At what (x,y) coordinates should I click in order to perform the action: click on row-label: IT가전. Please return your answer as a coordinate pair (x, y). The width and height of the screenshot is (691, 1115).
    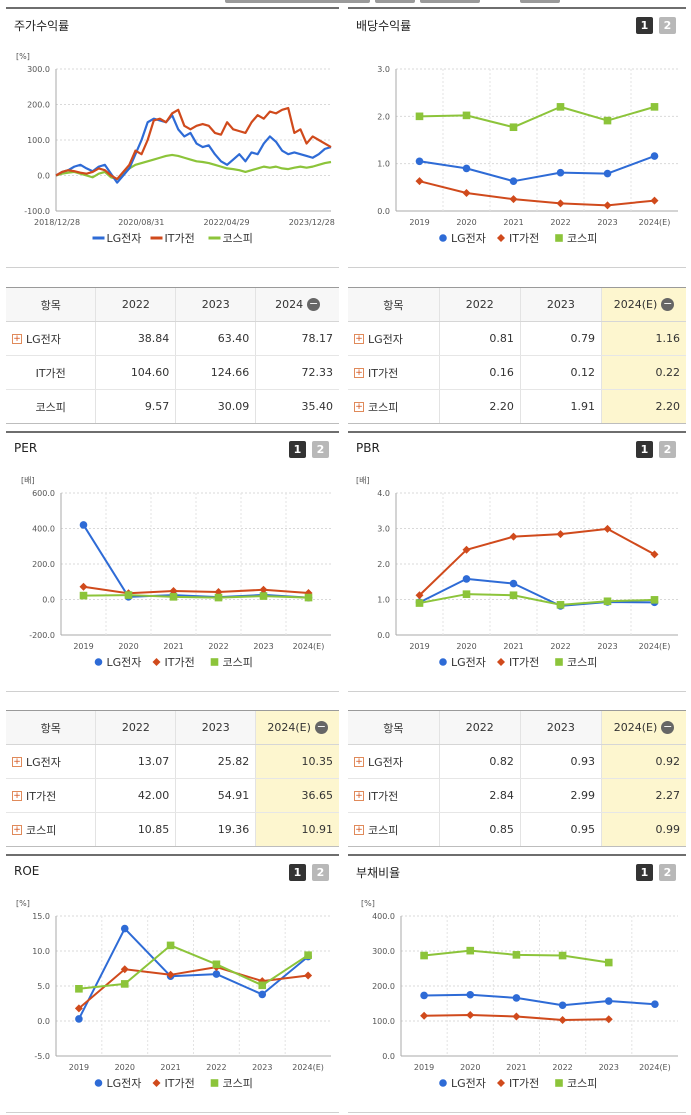
    Looking at the image, I should click on (51, 372).